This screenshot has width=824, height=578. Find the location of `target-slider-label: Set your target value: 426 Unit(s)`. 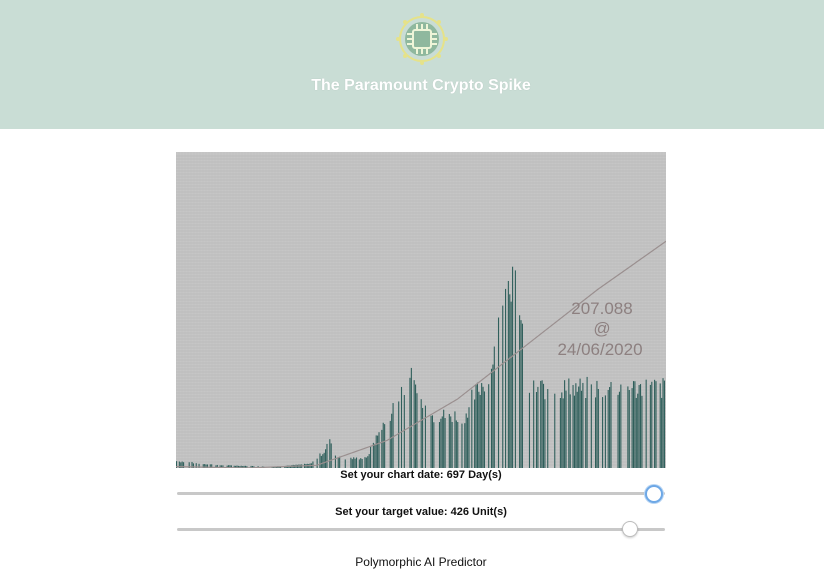

target-slider-label: Set your target value: 426 Unit(s) is located at coordinates (421, 512).